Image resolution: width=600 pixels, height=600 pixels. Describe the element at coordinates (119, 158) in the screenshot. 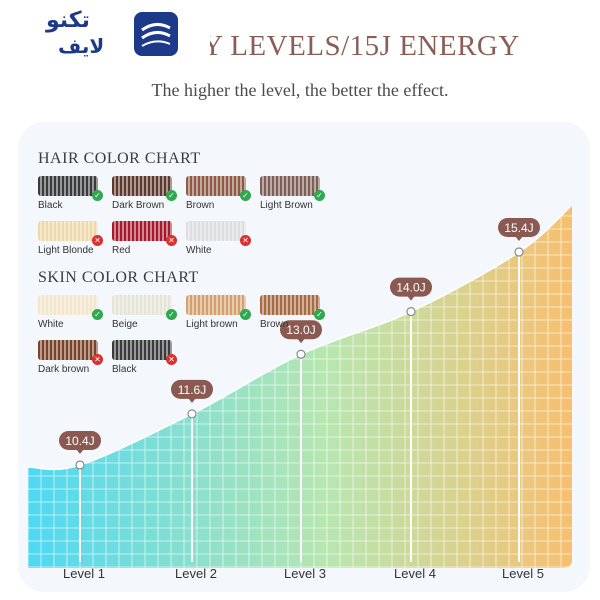

I see `hair-chart-title: HAIR COLOR CHART` at that location.